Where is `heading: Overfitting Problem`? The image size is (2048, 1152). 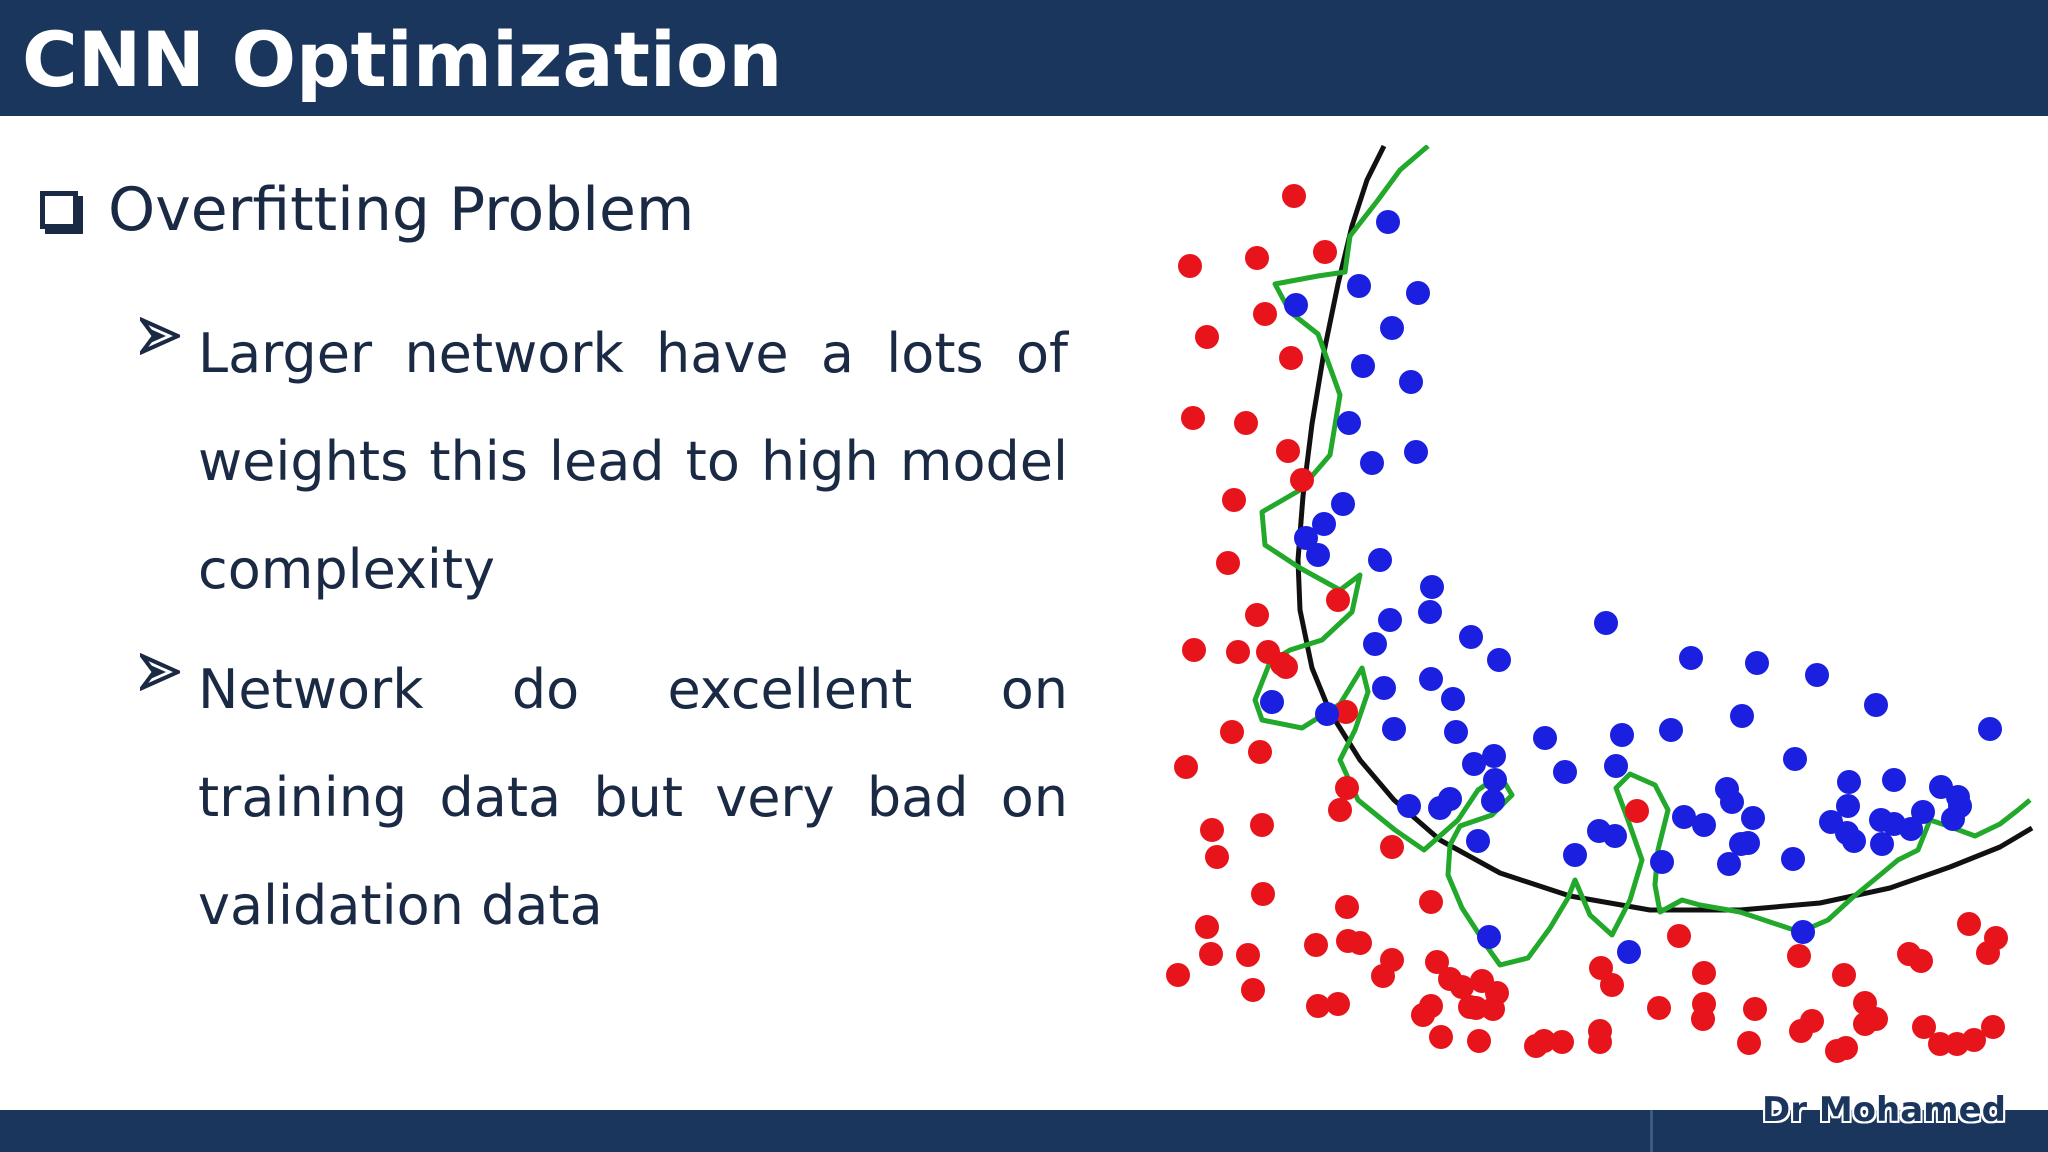 heading: Overfitting Problem is located at coordinates (367, 210).